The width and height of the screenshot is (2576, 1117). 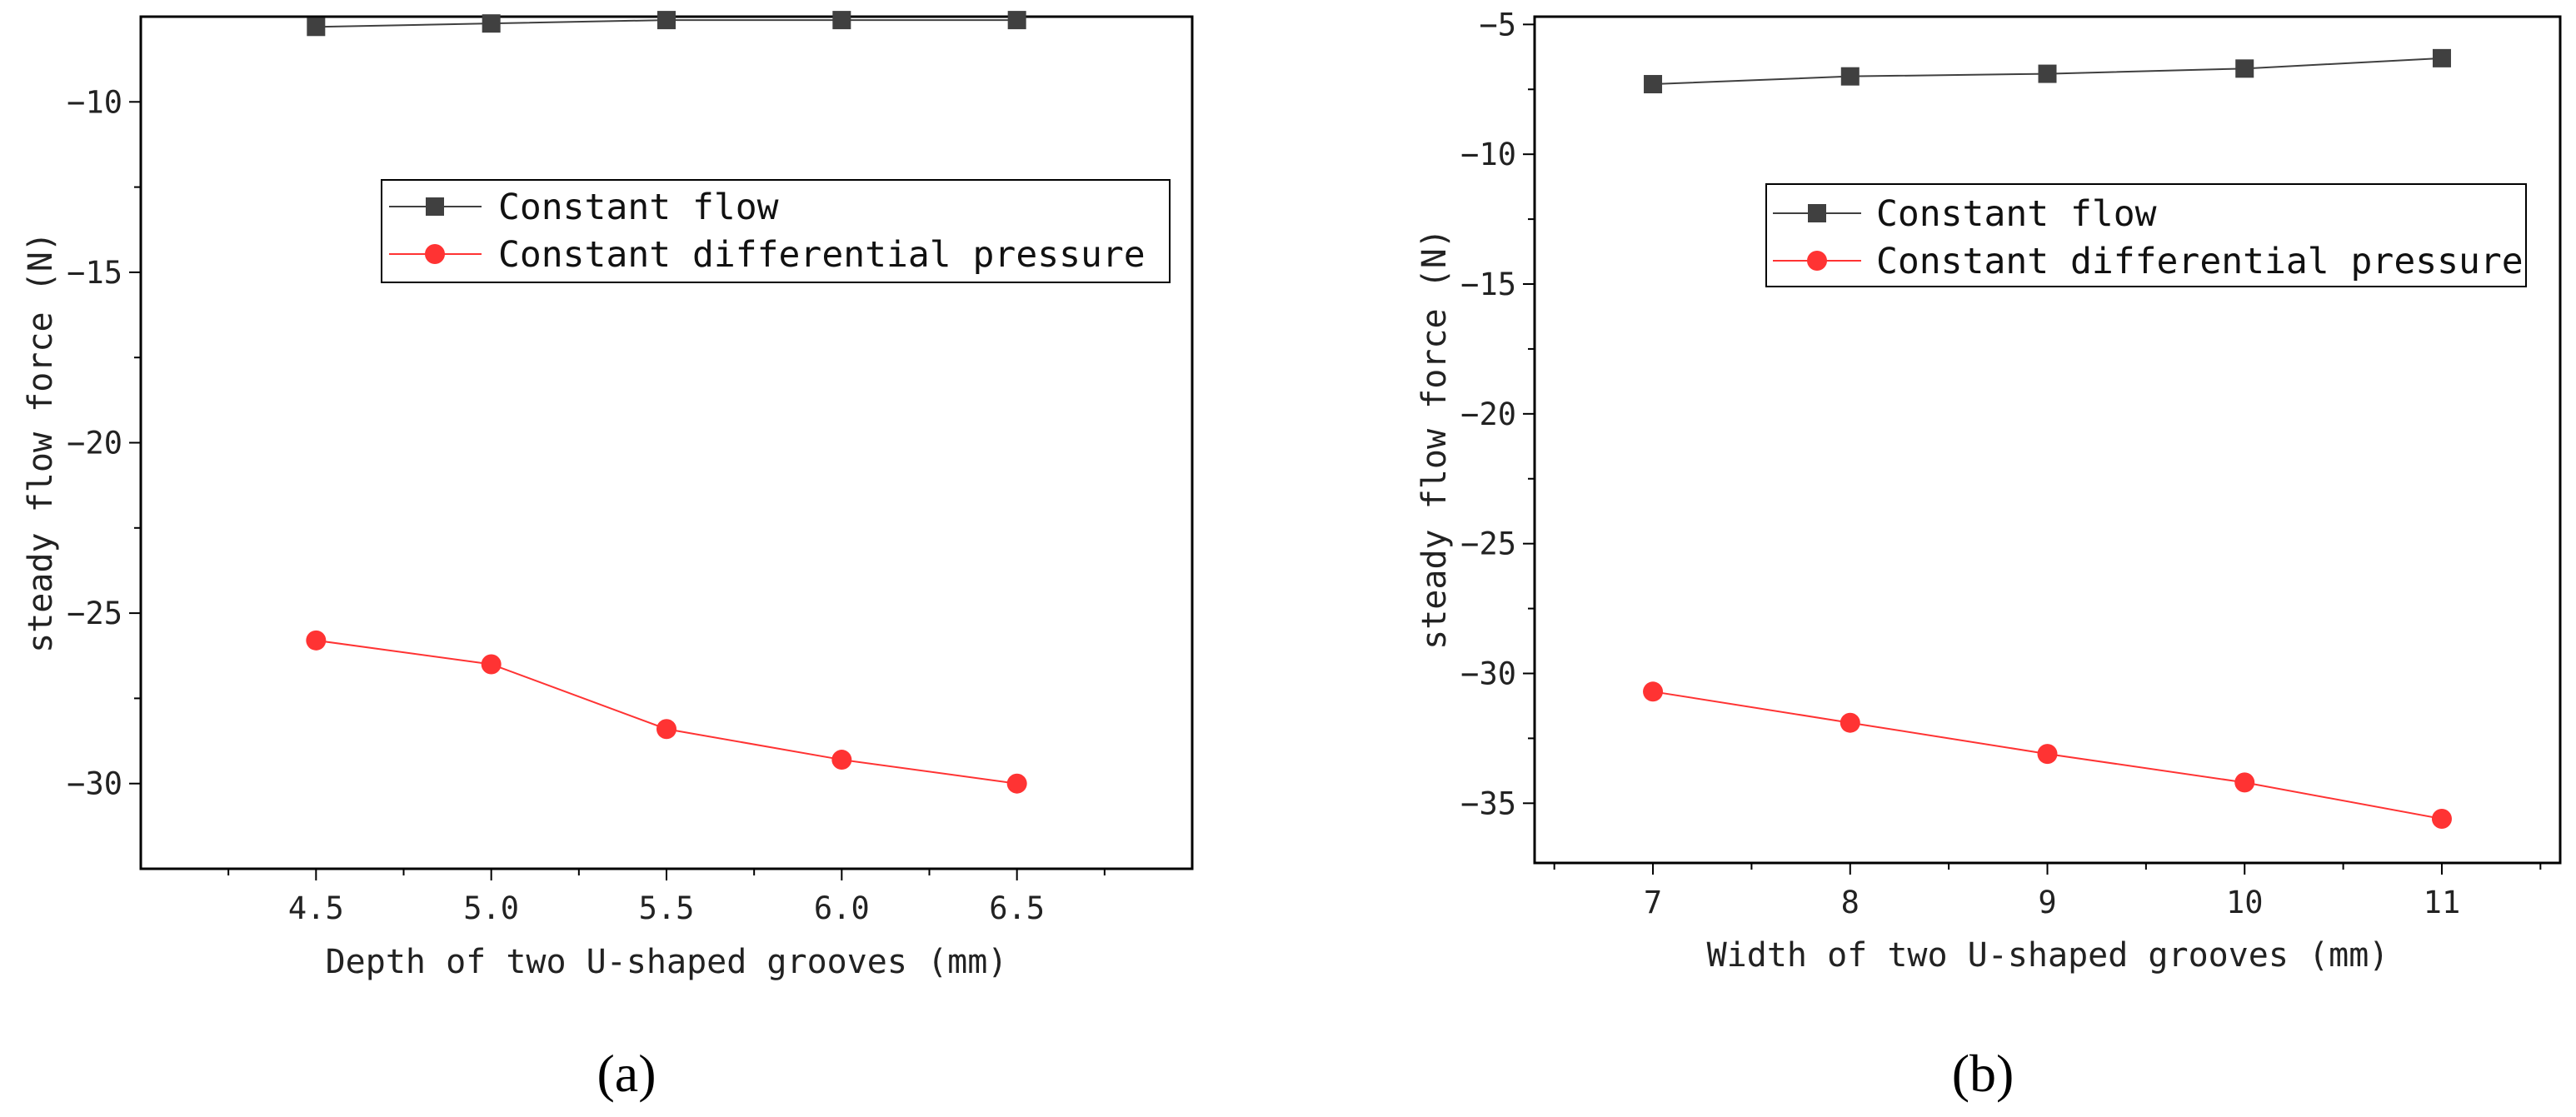 I want to click on y-tick-label: −5, so click(x=1497, y=24).